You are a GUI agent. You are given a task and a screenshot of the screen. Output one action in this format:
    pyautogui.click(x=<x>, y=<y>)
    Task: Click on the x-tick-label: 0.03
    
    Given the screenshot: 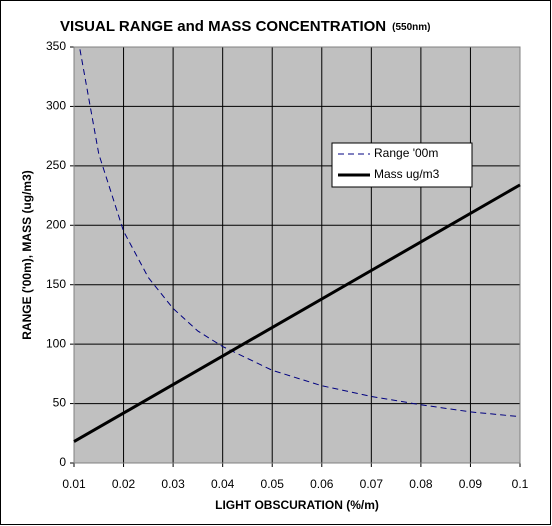 What is the action you would take?
    pyautogui.click(x=173, y=484)
    